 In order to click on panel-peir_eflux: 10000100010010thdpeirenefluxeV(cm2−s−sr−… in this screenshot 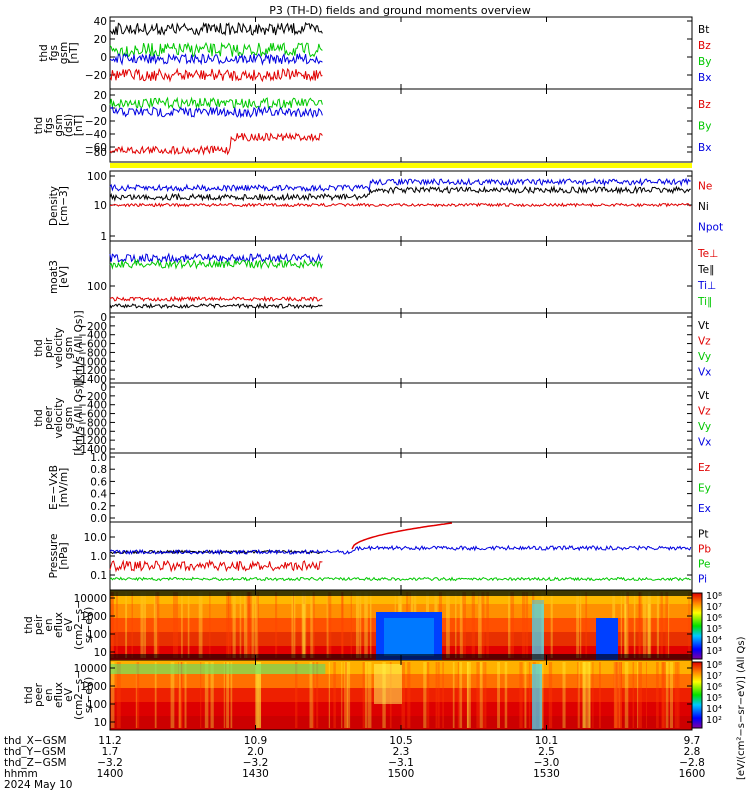, I will do `click(358, 625)`.